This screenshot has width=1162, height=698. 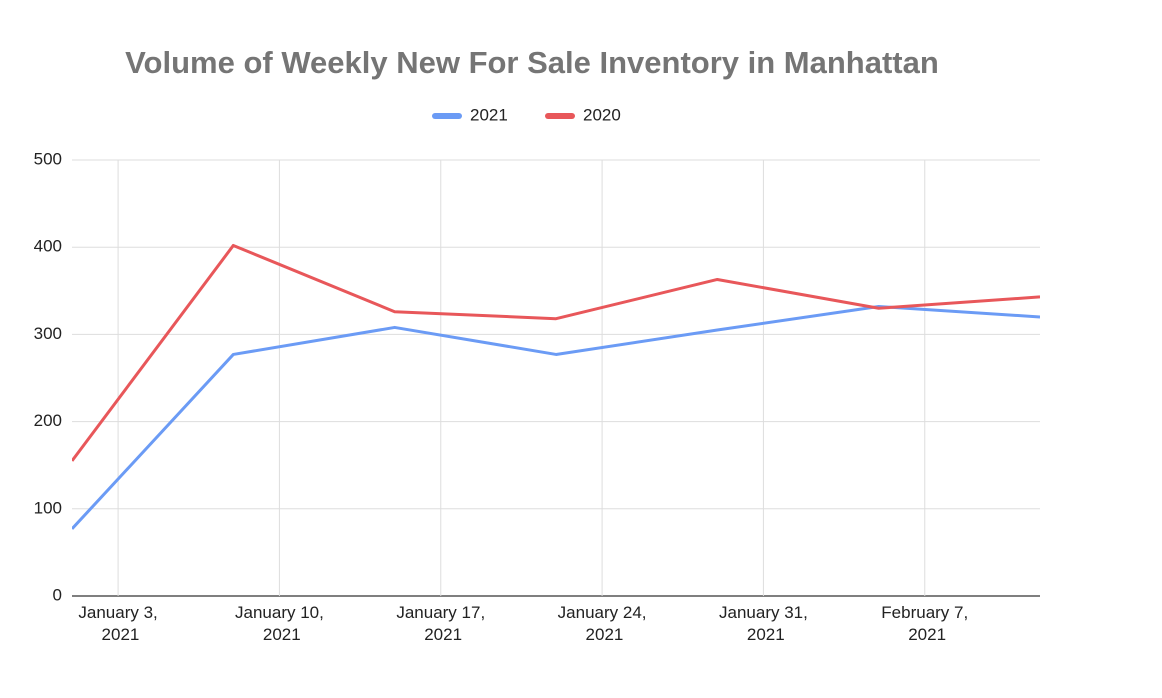 What do you see at coordinates (279, 623) in the screenshot?
I see `x-tick-label: January 10, 2021` at bounding box center [279, 623].